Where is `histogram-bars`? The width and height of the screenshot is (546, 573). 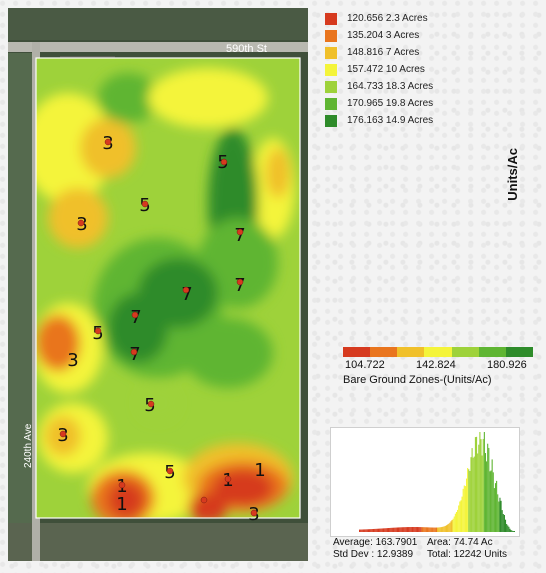 histogram-bars is located at coordinates (437, 482).